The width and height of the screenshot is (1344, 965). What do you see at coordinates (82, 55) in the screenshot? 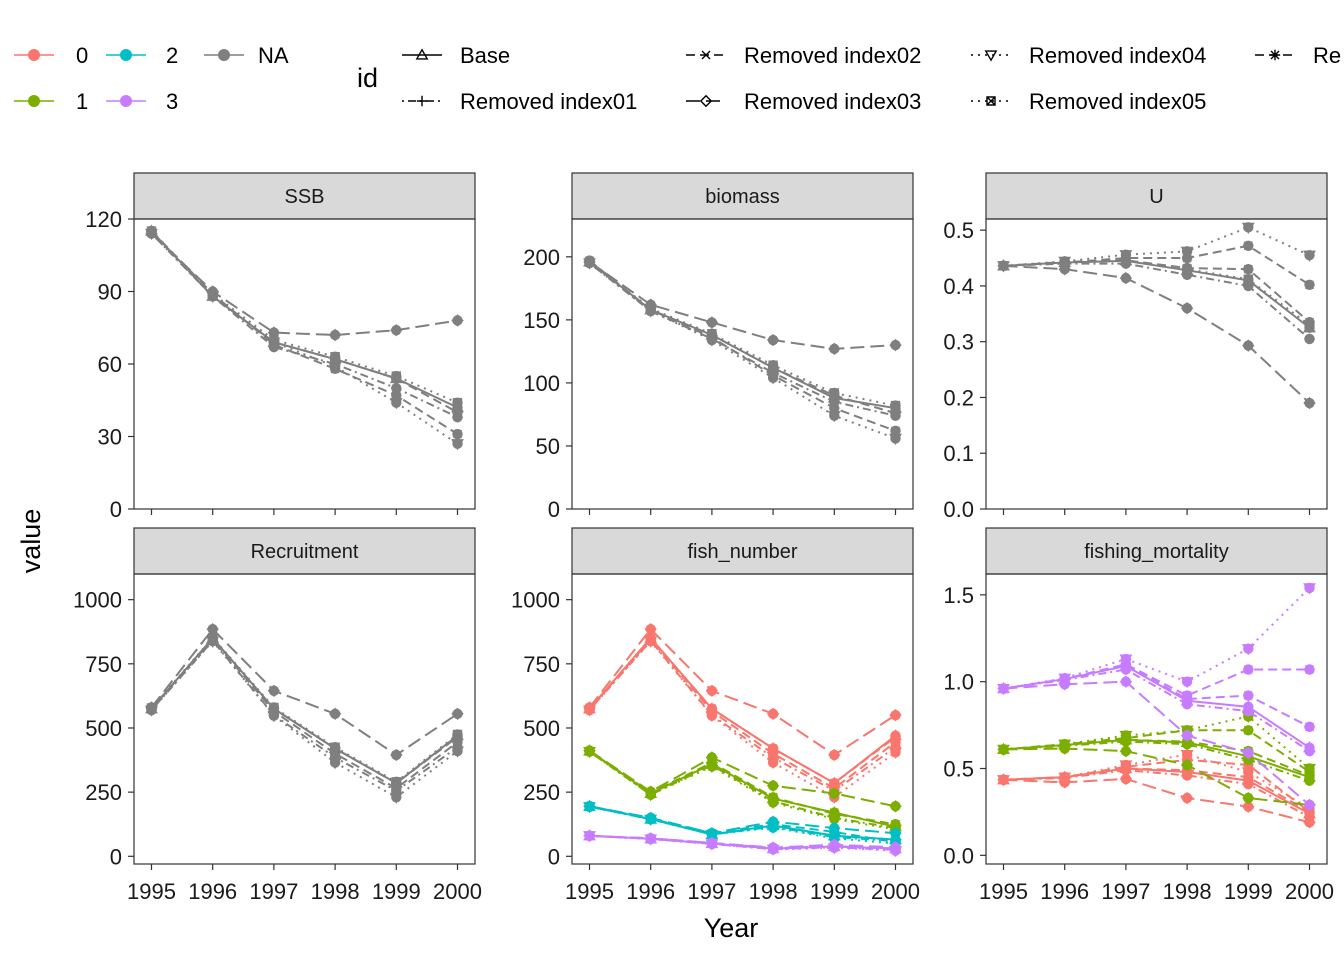
I see `legend-label: 0` at bounding box center [82, 55].